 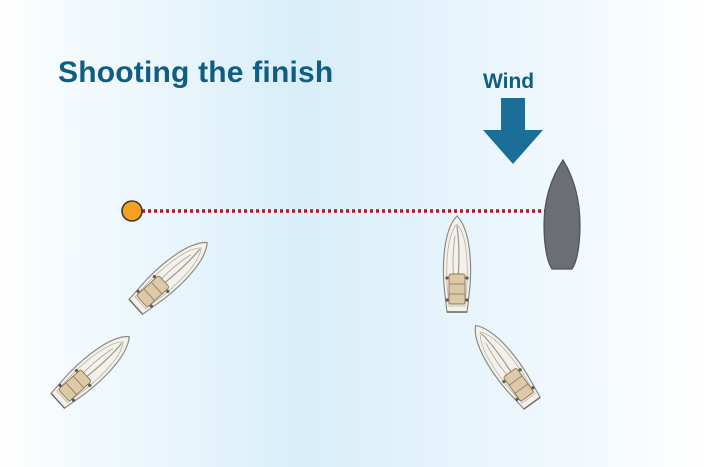 I want to click on wind-label: Wind, so click(x=509, y=81).